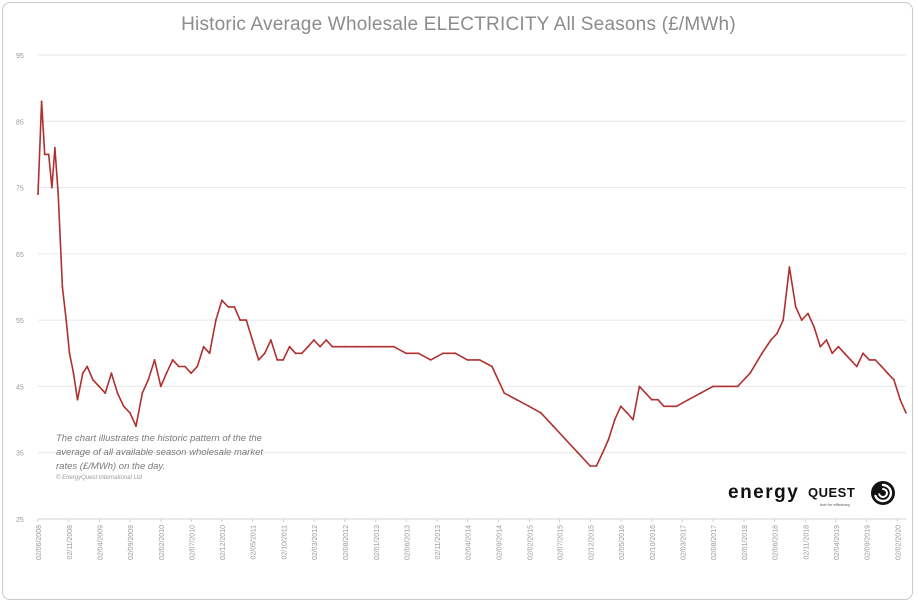 The image size is (917, 604). I want to click on y-tick-label: 25, so click(20, 520).